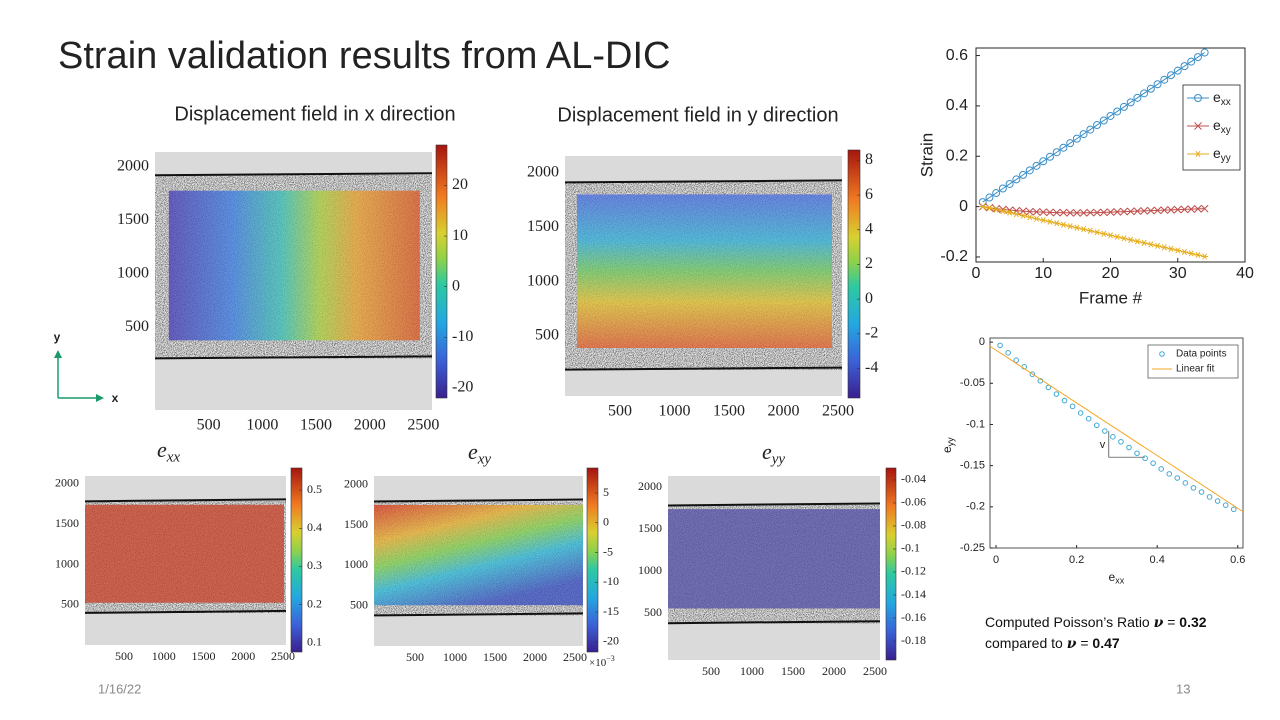 This screenshot has width=1280, height=720. What do you see at coordinates (162, 449) in the screenshot?
I see `panel-title-base: e` at bounding box center [162, 449].